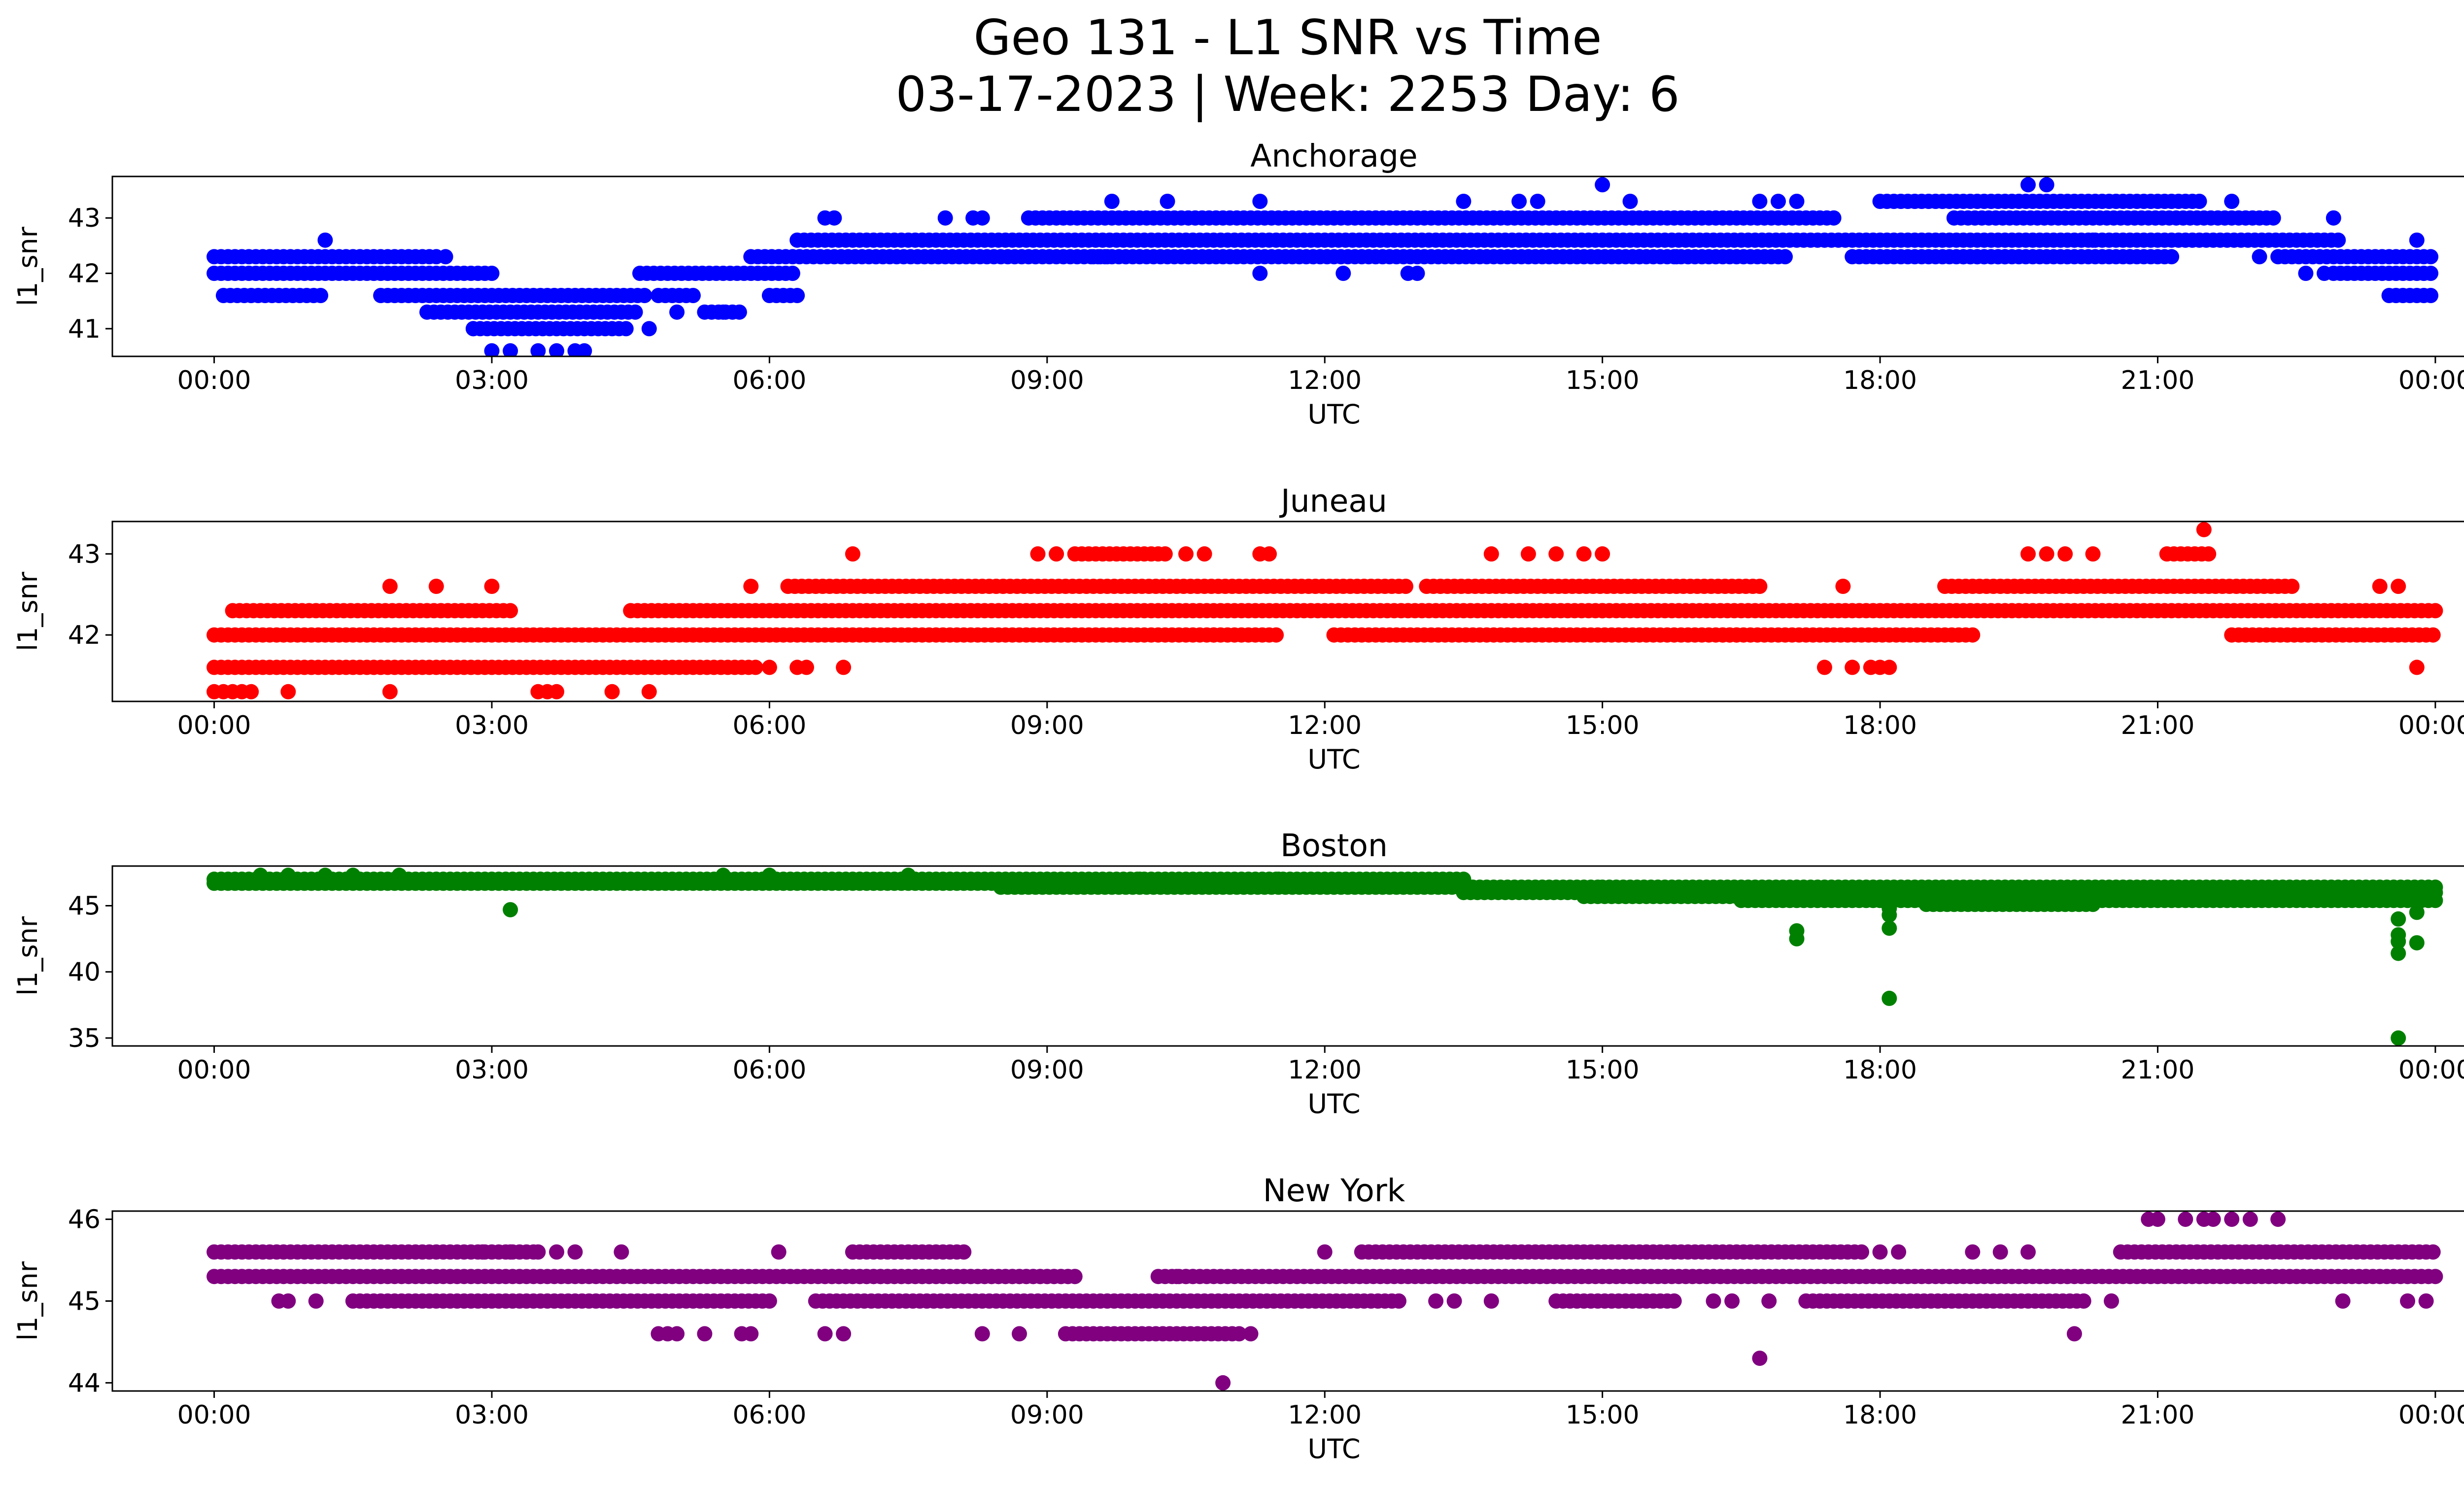  Describe the element at coordinates (1333, 501) in the screenshot. I see `subplot-title: Juneau` at that location.